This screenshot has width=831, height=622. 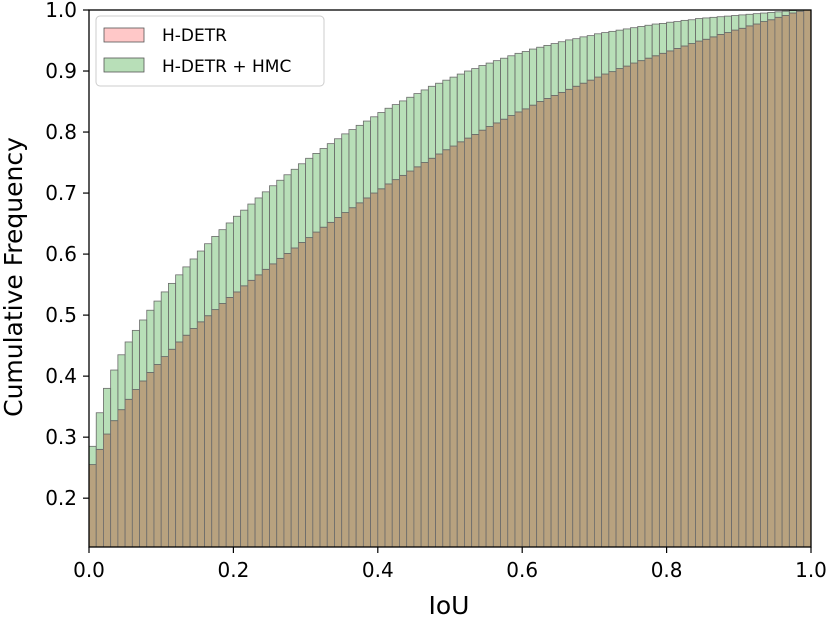 I want to click on y-tick-label: 0.3, so click(x=61, y=437).